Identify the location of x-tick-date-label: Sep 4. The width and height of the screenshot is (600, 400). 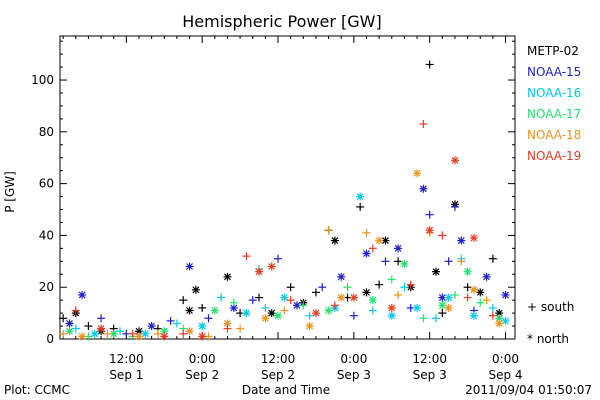
(505, 375).